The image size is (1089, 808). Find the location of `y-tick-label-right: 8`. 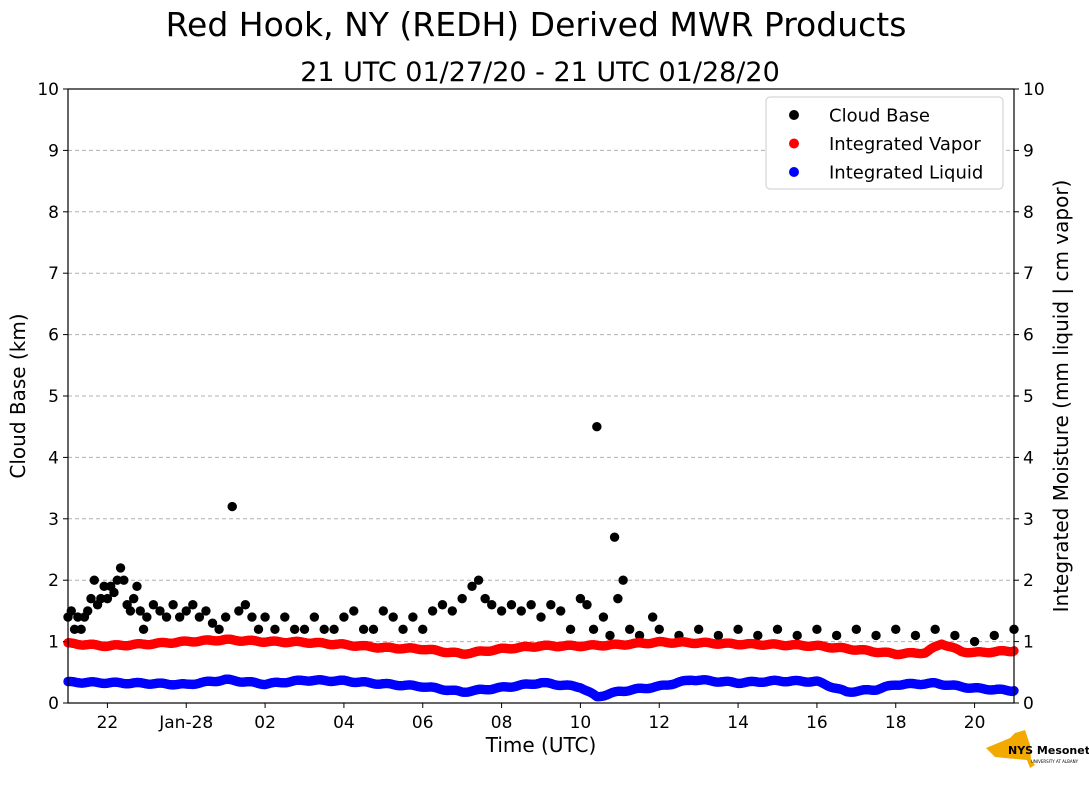

y-tick-label-right: 8 is located at coordinates (1028, 213).